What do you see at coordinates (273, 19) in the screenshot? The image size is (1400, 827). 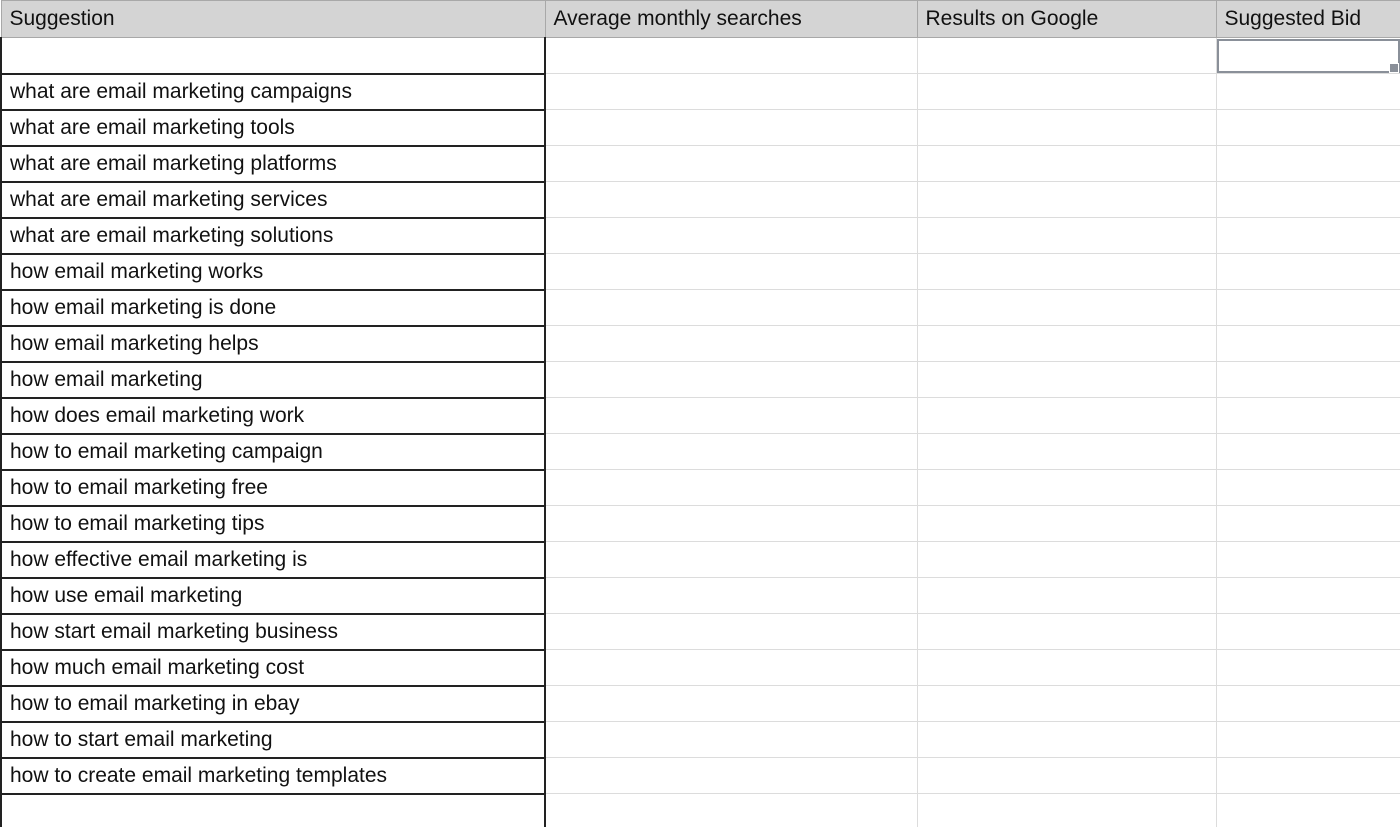 I see `column-header-suggestion: Suggestion` at bounding box center [273, 19].